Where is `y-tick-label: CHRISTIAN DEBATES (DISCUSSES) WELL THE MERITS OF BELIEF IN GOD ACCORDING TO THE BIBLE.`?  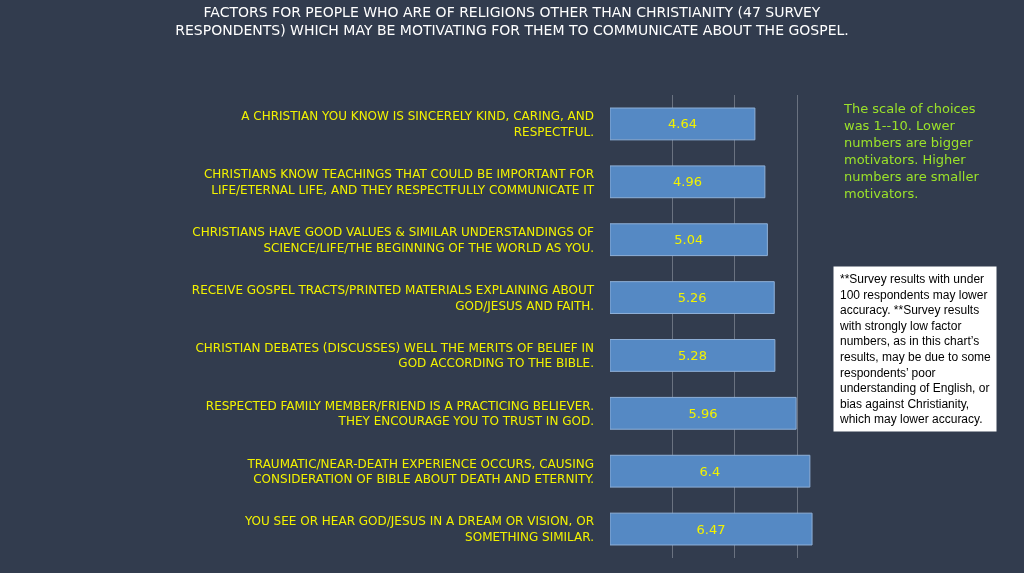
y-tick-label: CHRISTIAN DEBATES (DISCUSSES) WELL THE MERITS OF BELIEF IN GOD ACCORDING TO THE BIBLE. is located at coordinates (394, 355).